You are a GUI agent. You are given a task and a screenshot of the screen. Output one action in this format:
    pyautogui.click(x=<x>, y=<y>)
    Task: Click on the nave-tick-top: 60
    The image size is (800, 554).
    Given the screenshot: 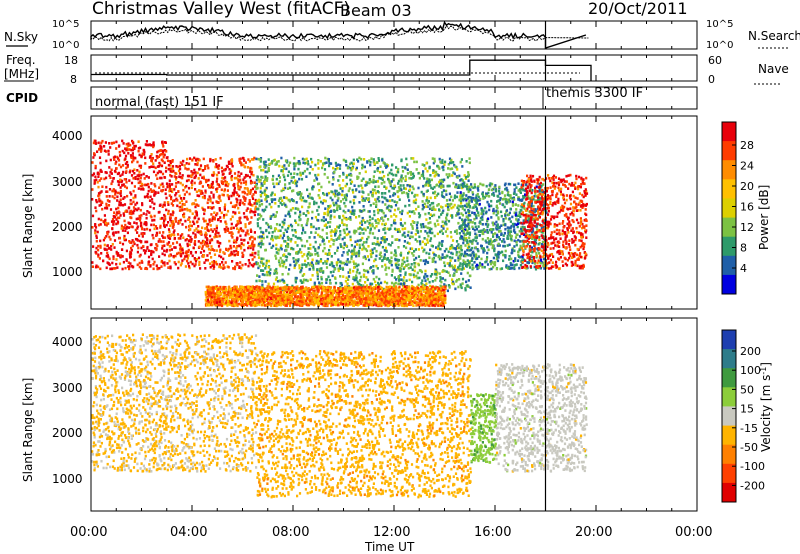 What is the action you would take?
    pyautogui.click(x=715, y=60)
    